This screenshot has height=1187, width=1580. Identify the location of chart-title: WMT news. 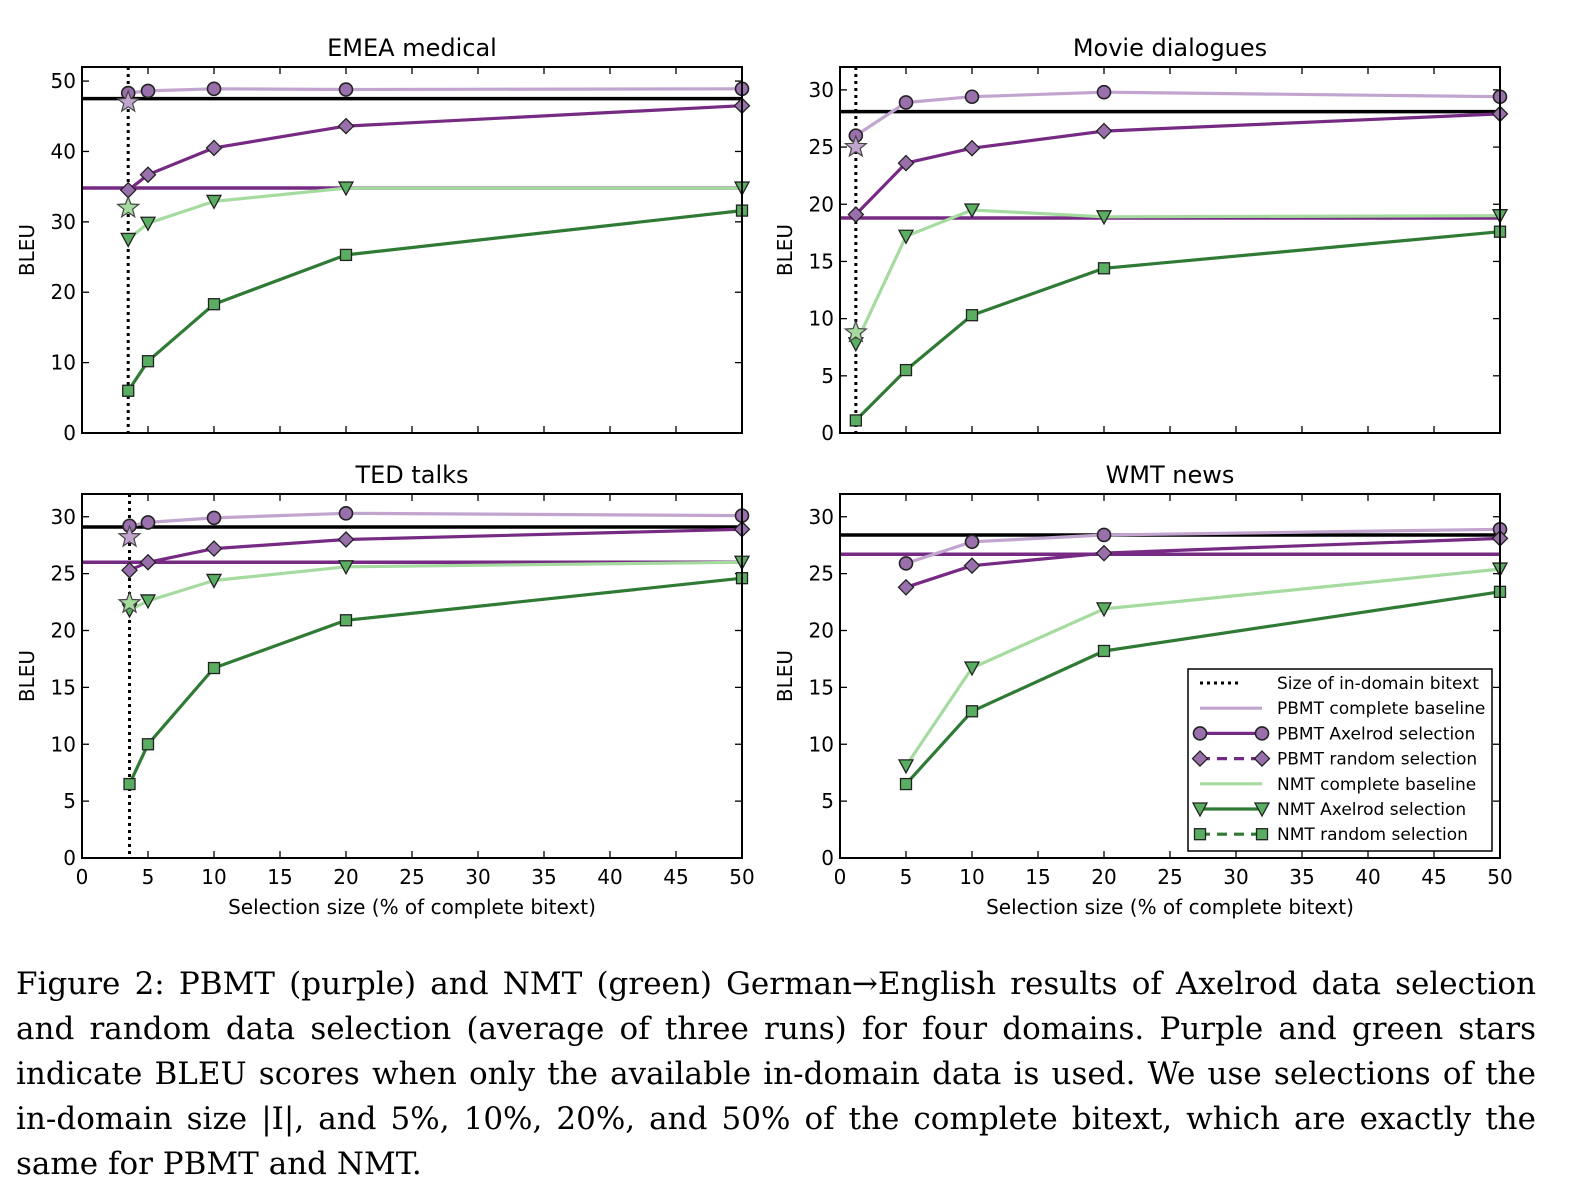
(1170, 475).